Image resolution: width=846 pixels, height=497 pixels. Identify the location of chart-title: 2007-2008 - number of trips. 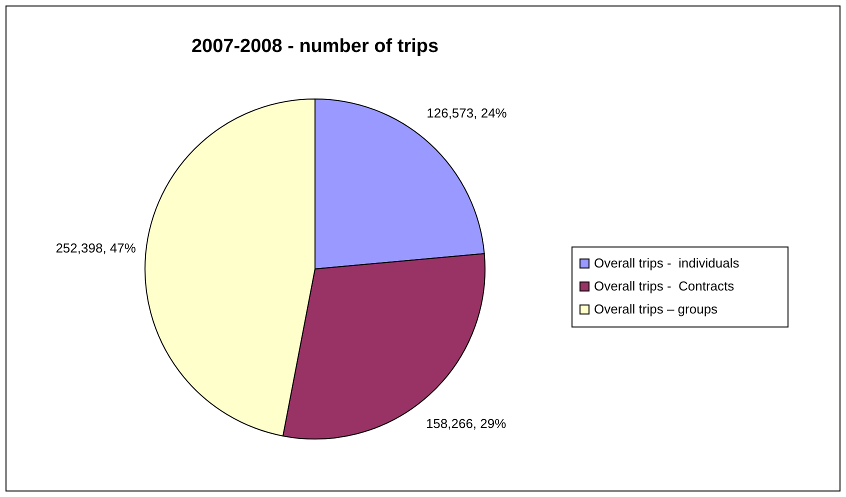
(315, 46).